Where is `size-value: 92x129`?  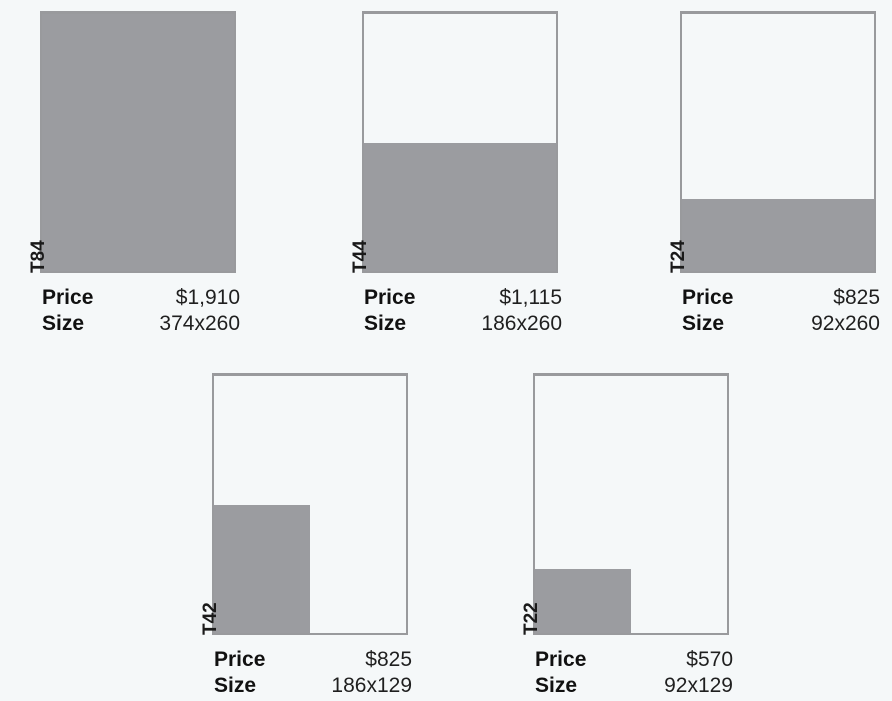
size-value: 92x129 is located at coordinates (698, 685).